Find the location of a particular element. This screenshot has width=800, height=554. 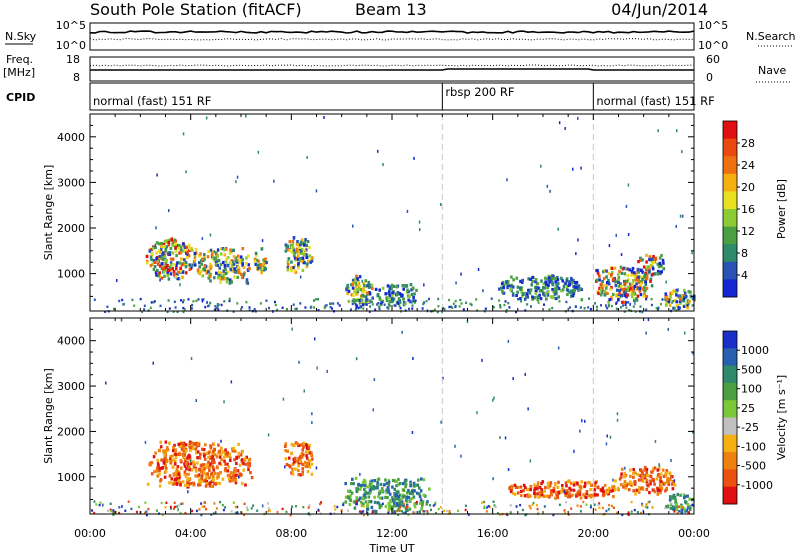

nave-label: Nave is located at coordinates (772, 70).